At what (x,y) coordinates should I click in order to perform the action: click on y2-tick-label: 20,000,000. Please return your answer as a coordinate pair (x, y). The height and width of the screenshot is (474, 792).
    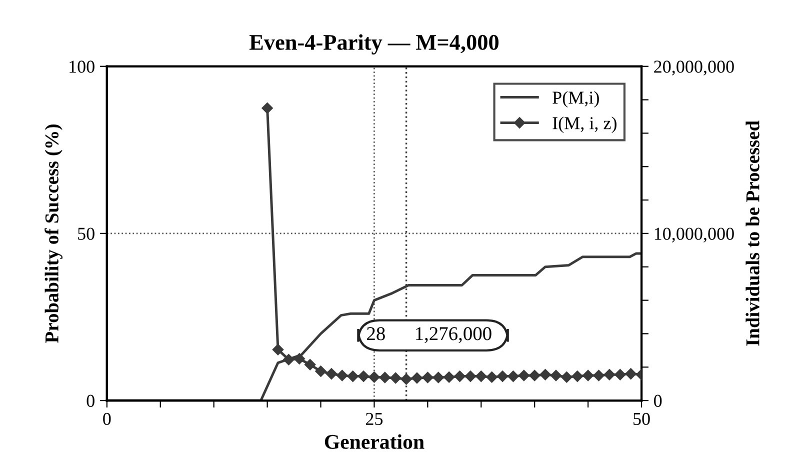
    Looking at the image, I should click on (694, 68).